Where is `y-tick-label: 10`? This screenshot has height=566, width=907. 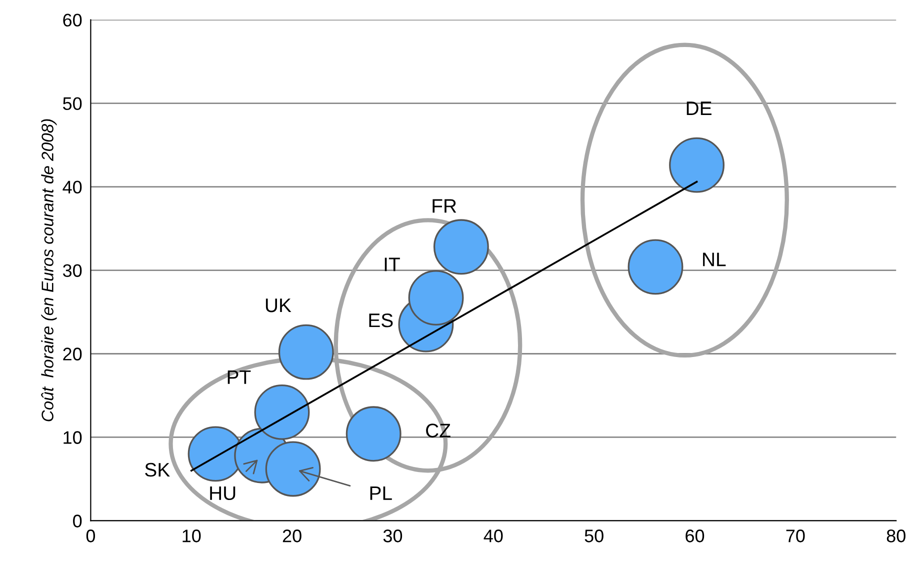 y-tick-label: 10 is located at coordinates (73, 437).